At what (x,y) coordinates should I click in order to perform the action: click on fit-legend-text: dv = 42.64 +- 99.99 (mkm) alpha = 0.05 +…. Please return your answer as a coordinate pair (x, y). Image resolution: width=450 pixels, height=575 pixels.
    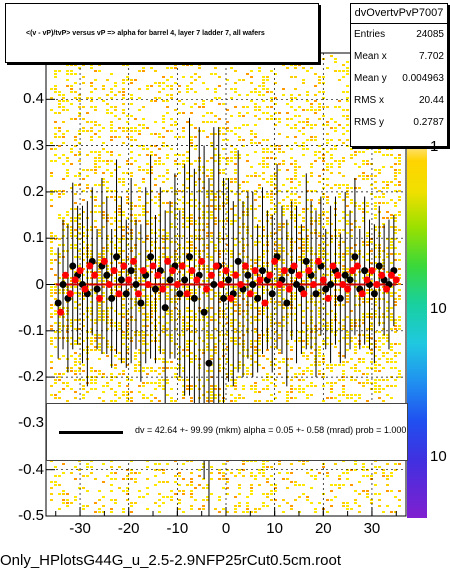
    Looking at the image, I should click on (271, 430).